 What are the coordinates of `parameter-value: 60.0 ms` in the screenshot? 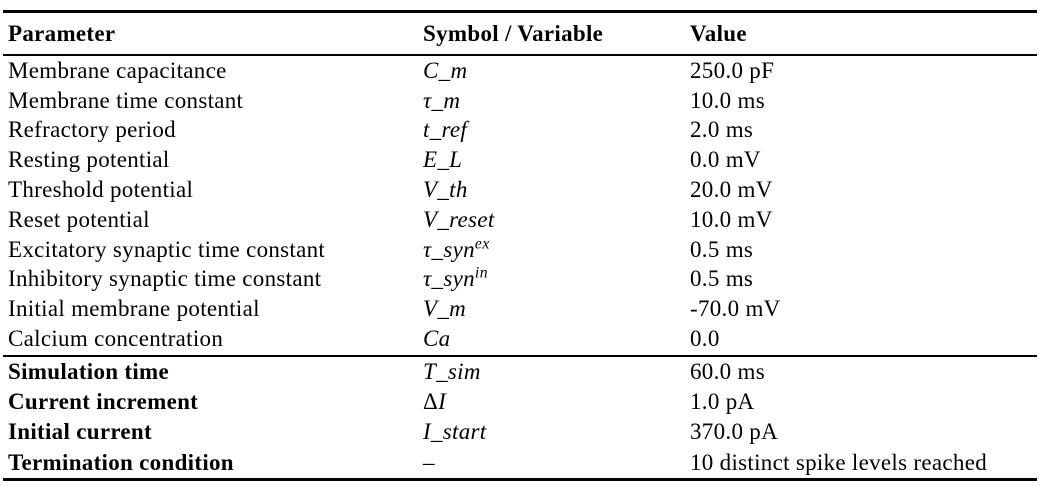 It's located at (727, 372).